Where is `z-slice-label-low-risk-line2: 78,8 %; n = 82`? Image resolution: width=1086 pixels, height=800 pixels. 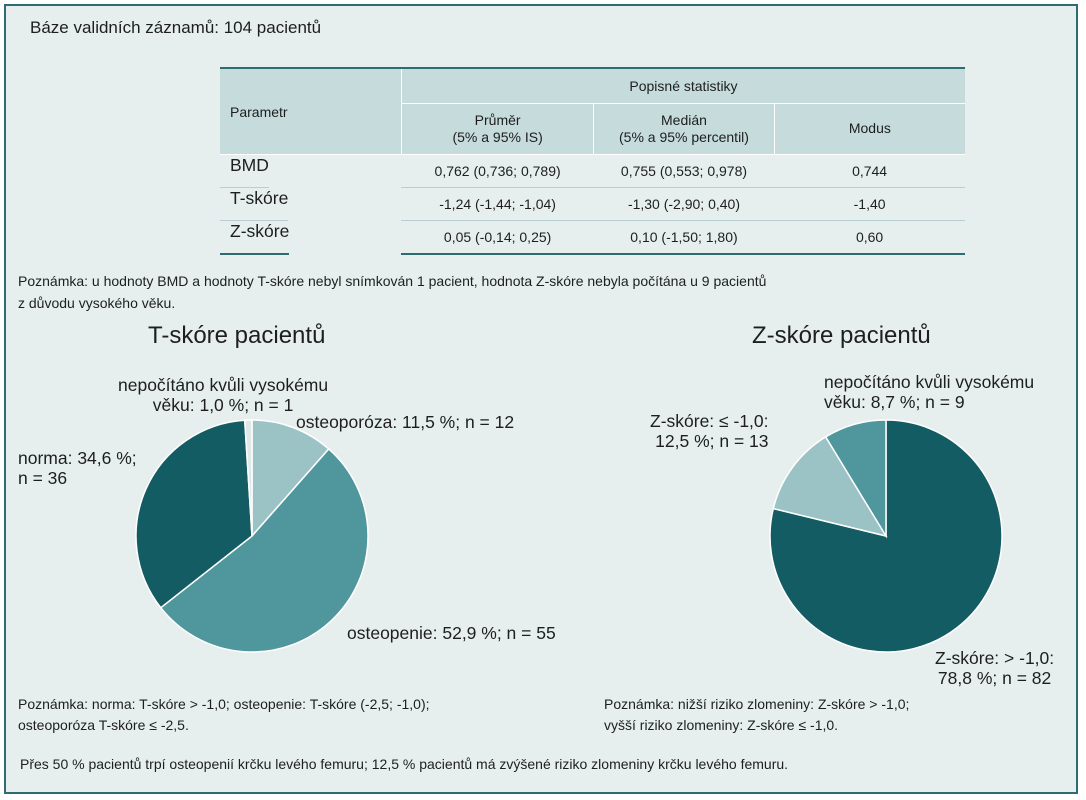 z-slice-label-low-risk-line2: 78,8 %; n = 82 is located at coordinates (994, 678).